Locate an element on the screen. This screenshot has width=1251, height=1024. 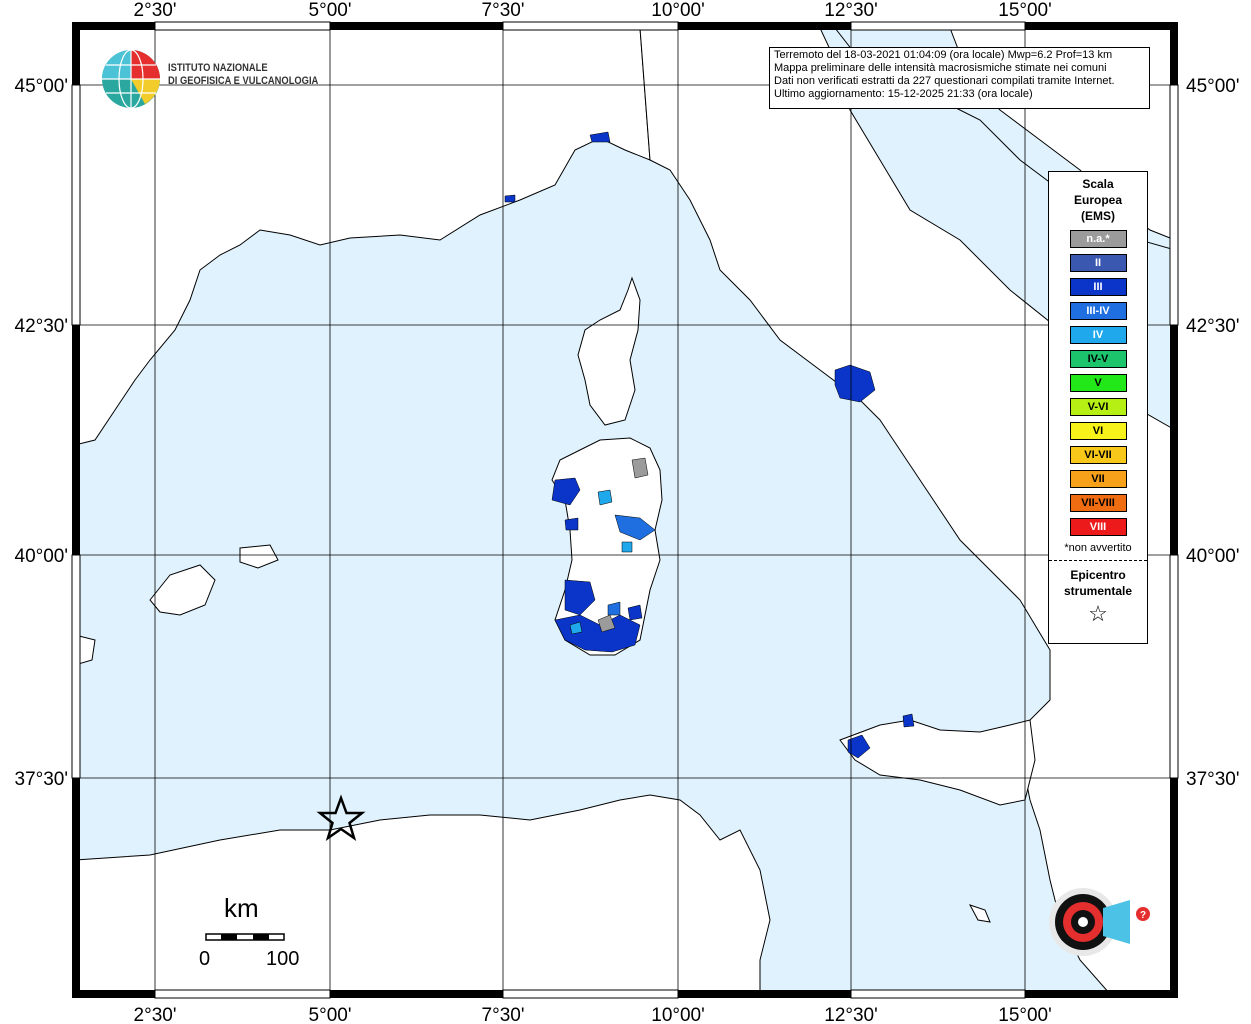
area-iii-genova is located at coordinates (600, 137).